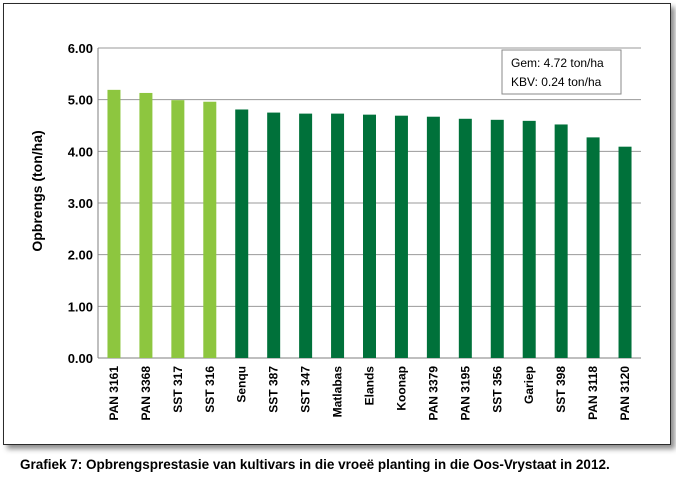  I want to click on x-tick-label: Elands, so click(370, 386).